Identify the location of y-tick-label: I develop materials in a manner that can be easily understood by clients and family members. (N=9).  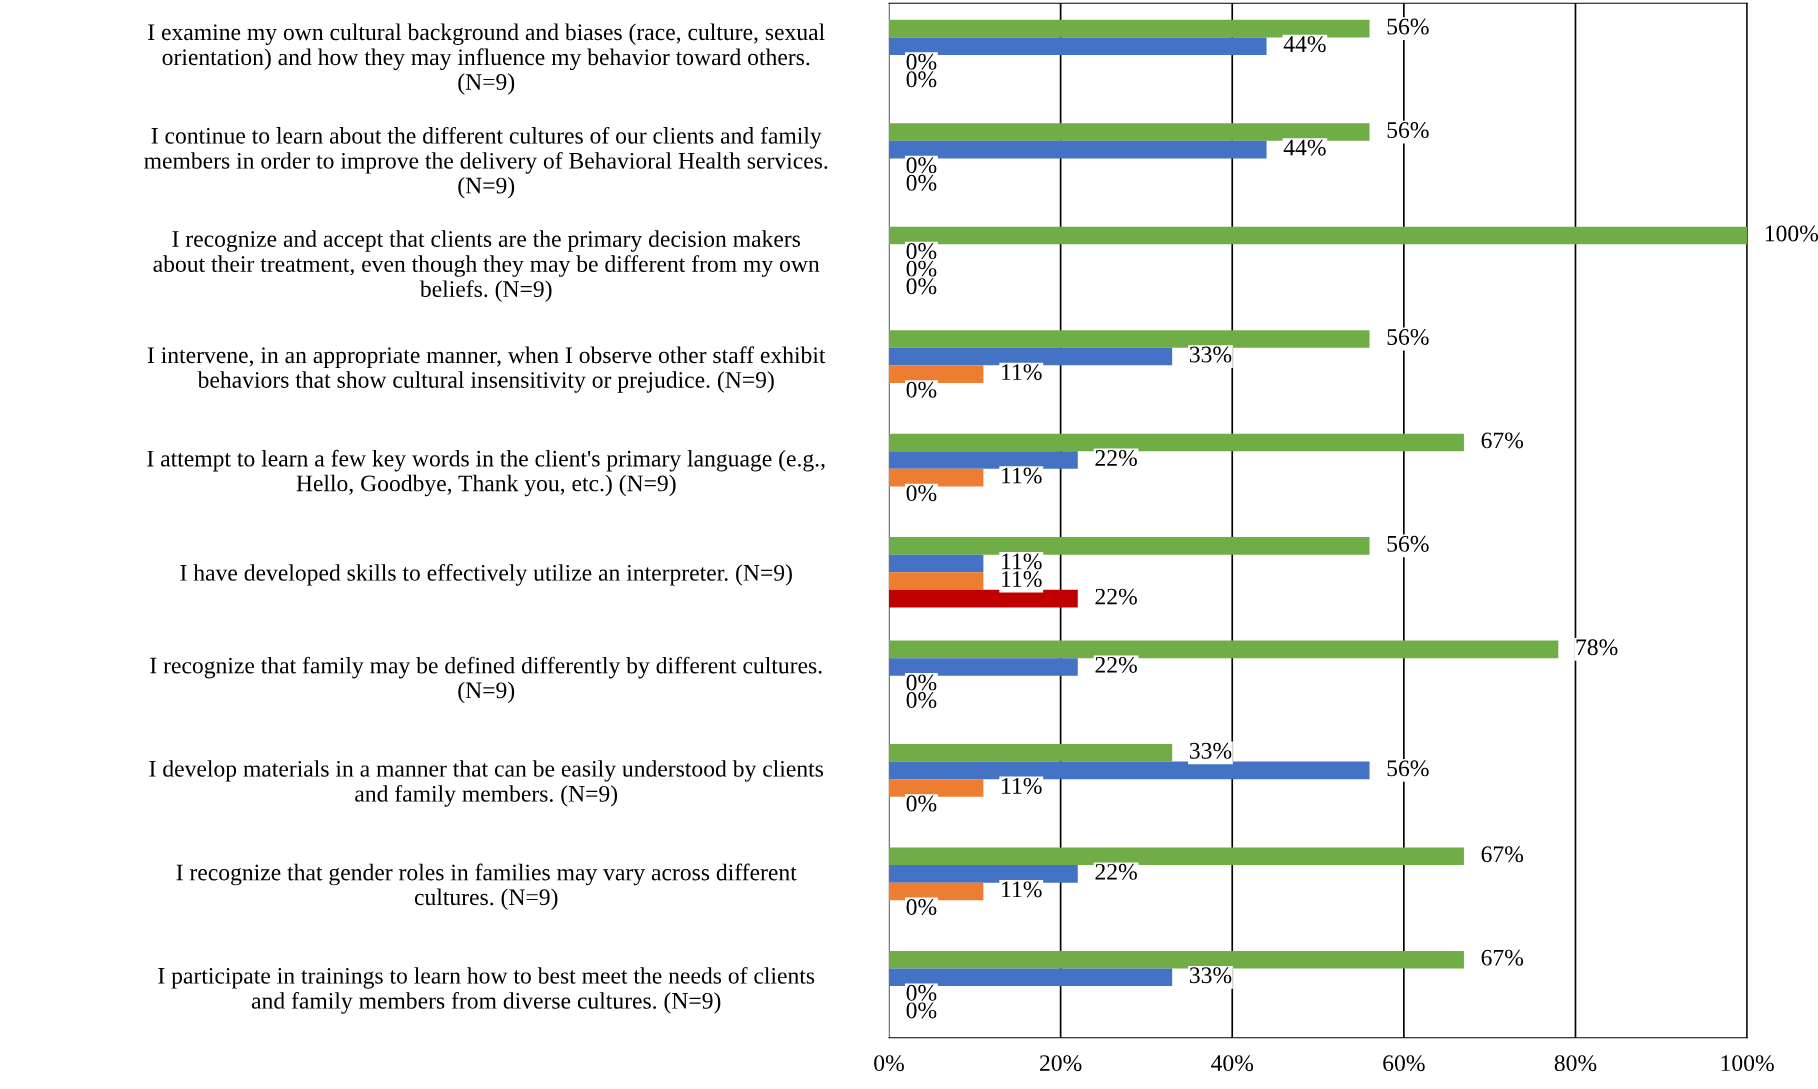
(486, 783).